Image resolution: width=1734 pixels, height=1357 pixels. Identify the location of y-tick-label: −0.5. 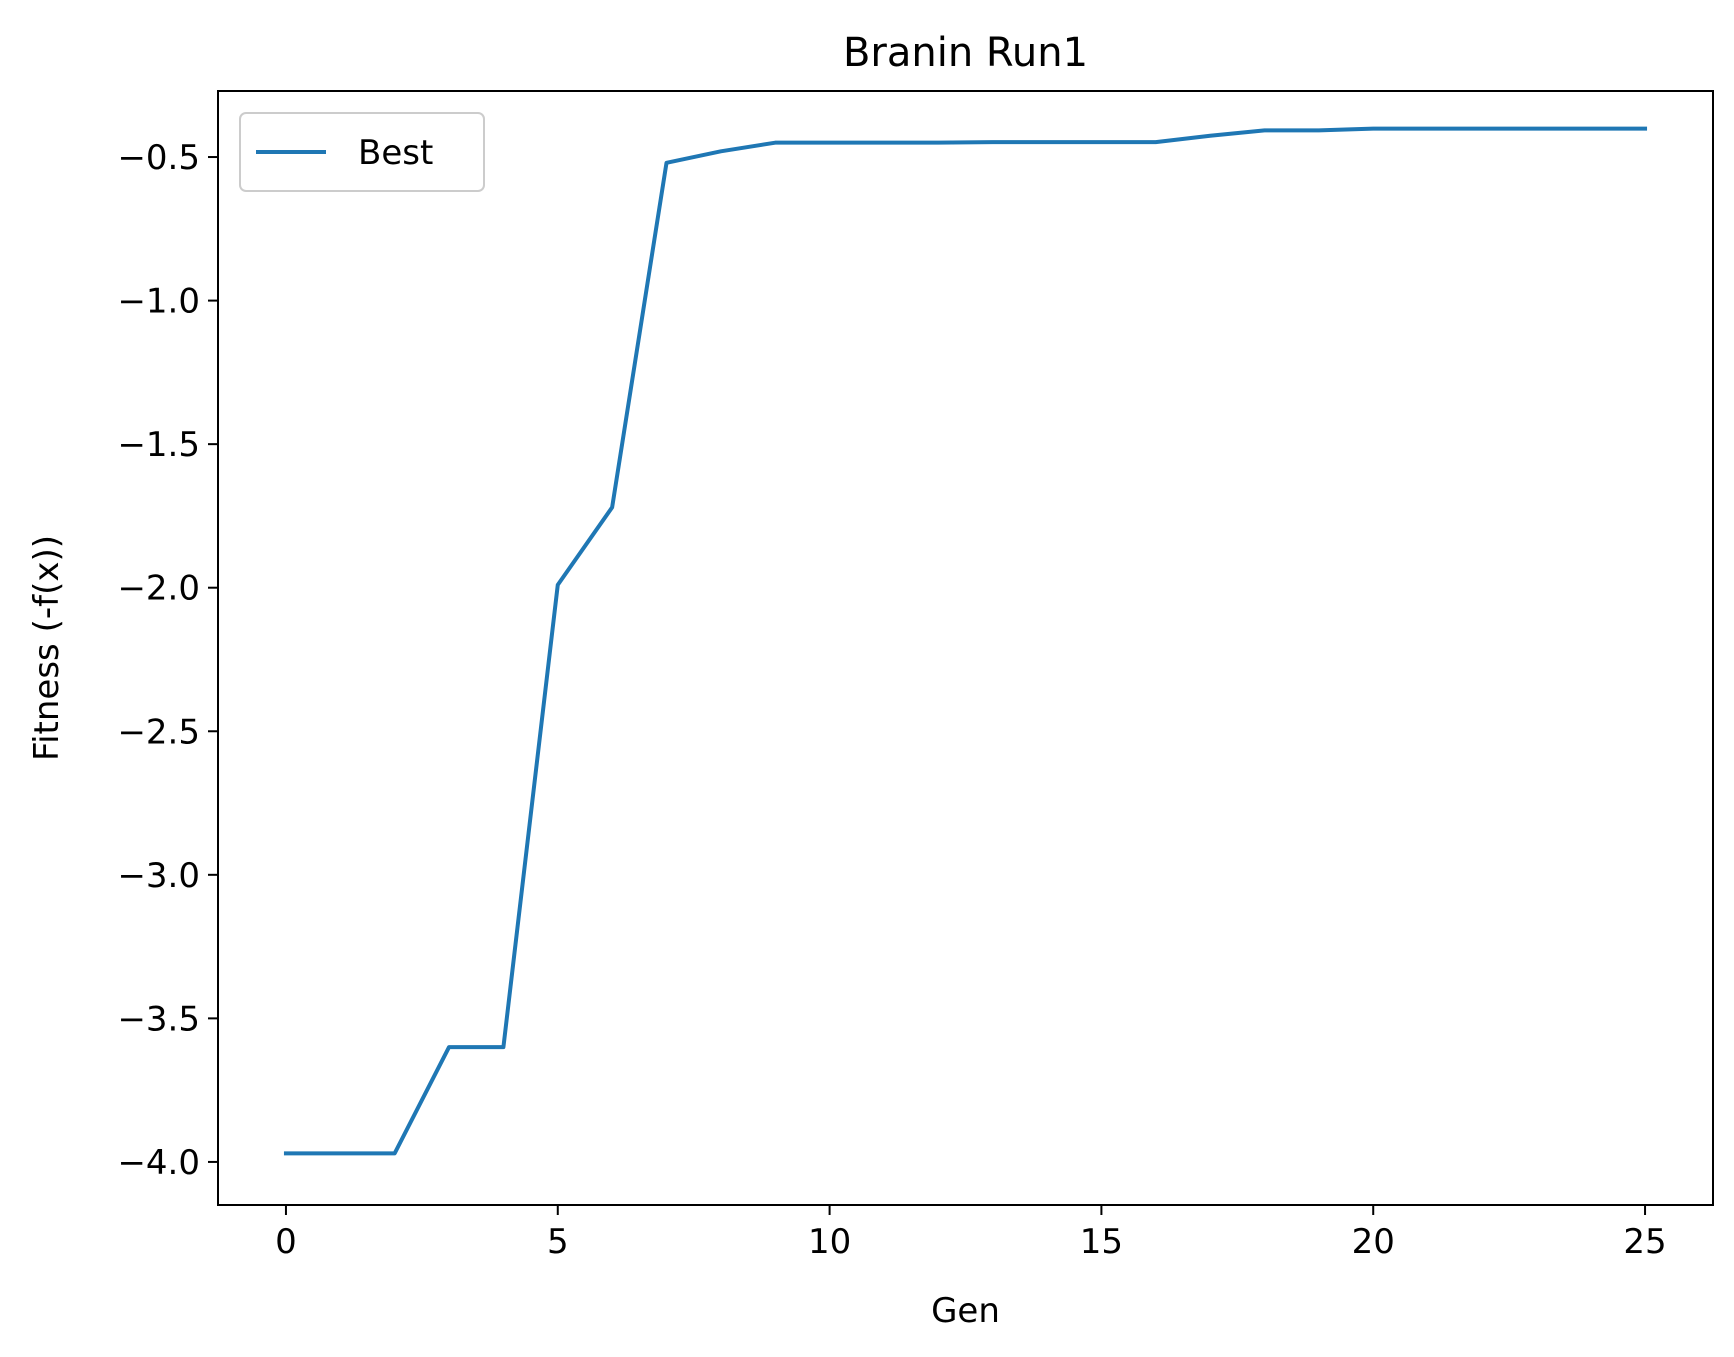
(158, 158).